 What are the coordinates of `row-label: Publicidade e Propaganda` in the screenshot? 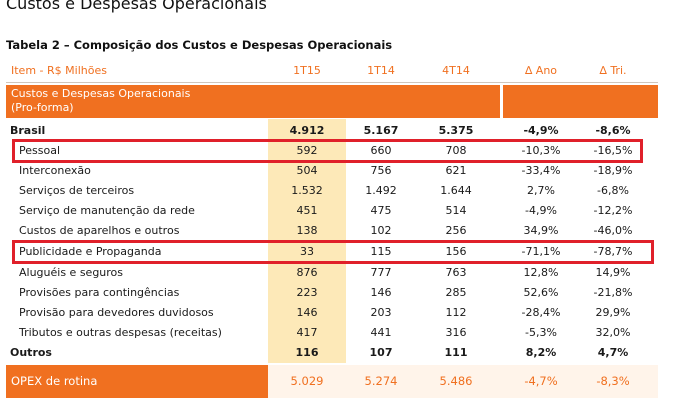 It's located at (90, 251).